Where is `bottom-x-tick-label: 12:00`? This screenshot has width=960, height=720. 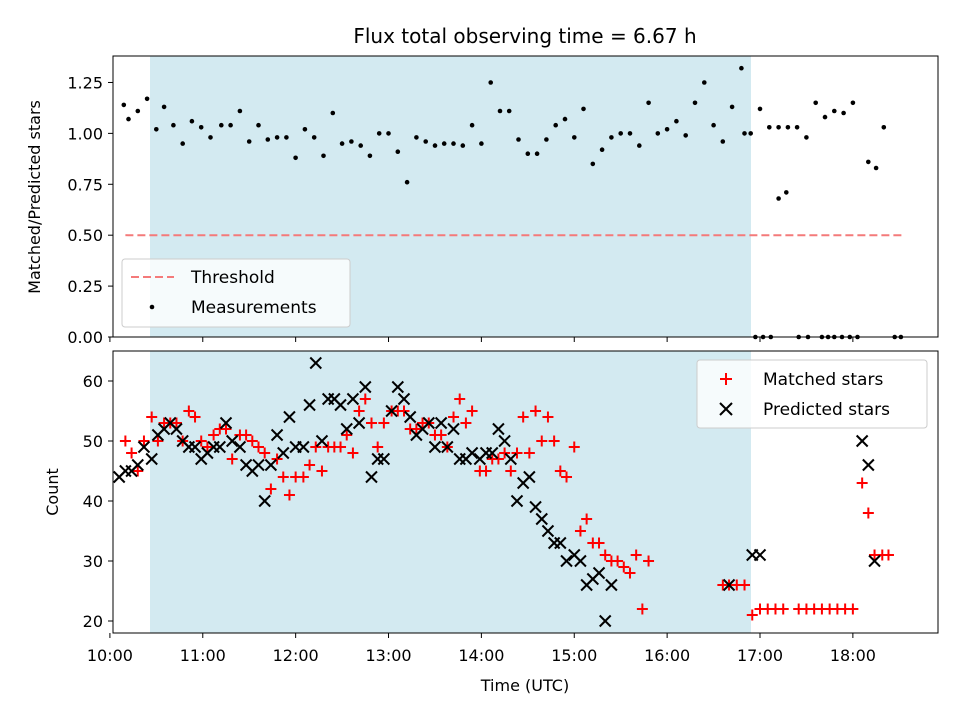
bottom-x-tick-label: 12:00 is located at coordinates (296, 655).